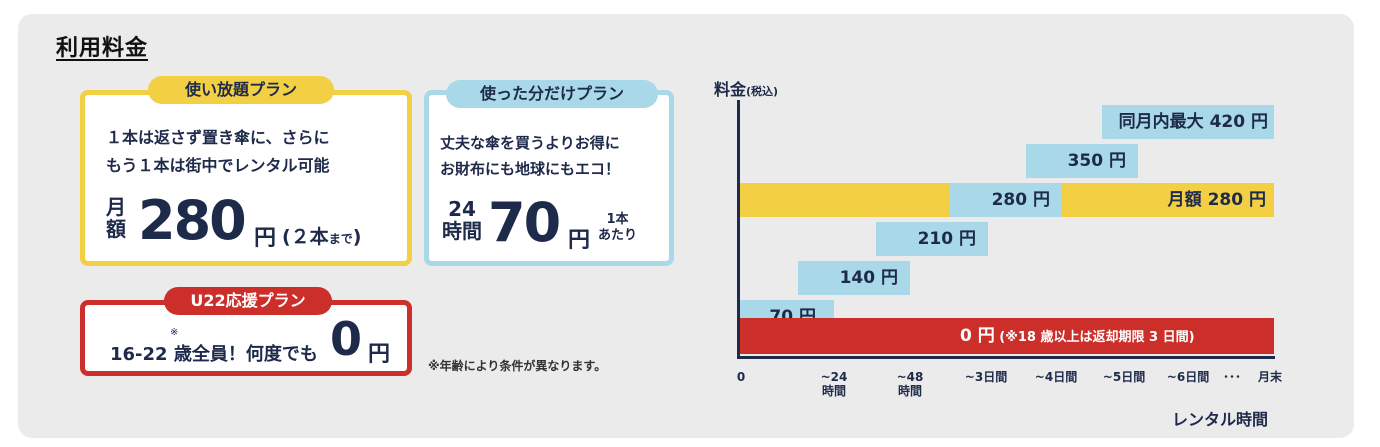  What do you see at coordinates (1269, 377) in the screenshot?
I see `x-tick-label: 月末` at bounding box center [1269, 377].